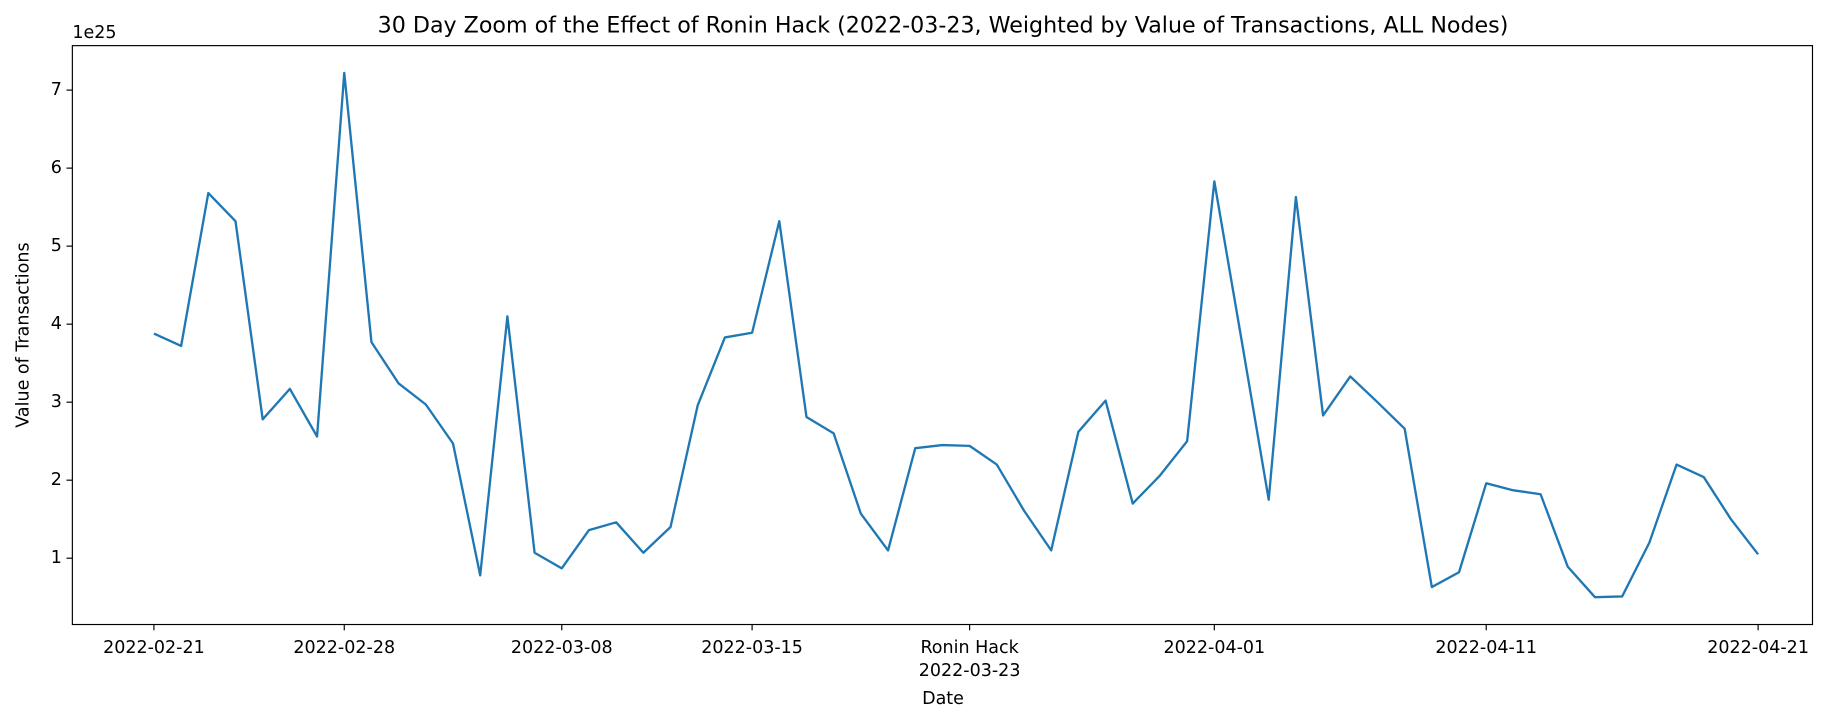 Image resolution: width=1830 pixels, height=725 pixels. What do you see at coordinates (943, 699) in the screenshot?
I see `x-axis-label: Date` at bounding box center [943, 699].